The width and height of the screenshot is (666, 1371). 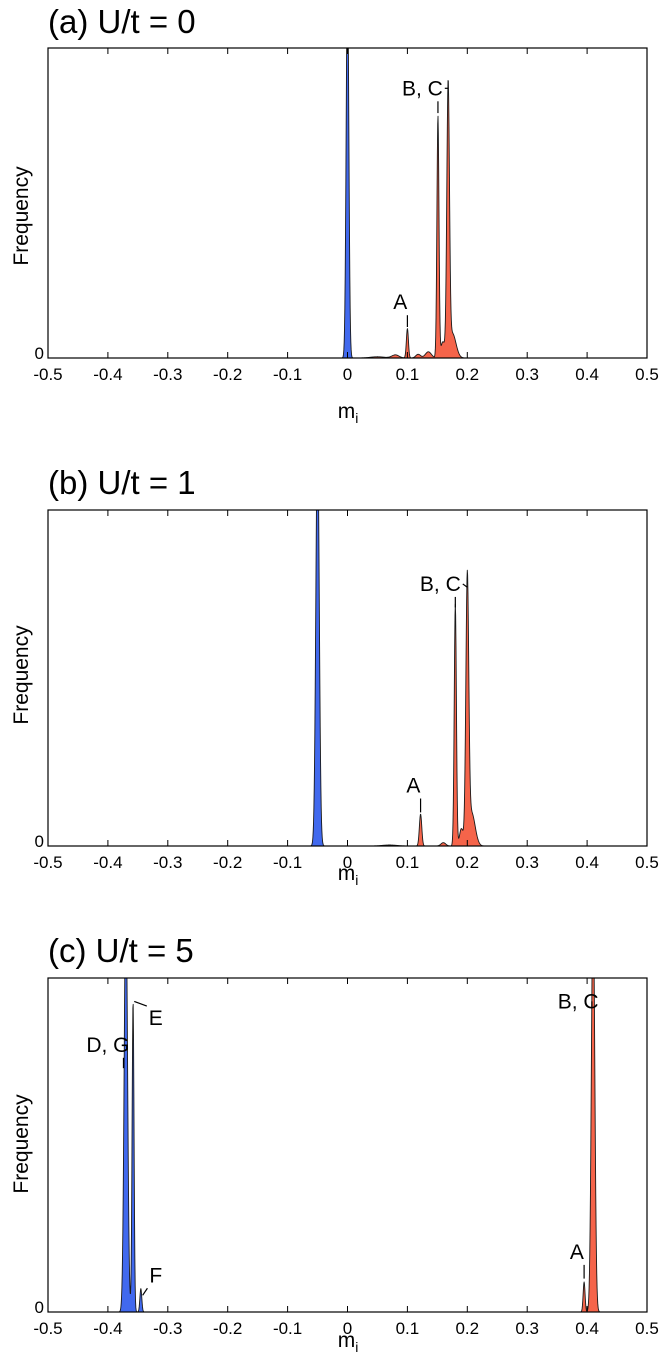 I want to click on annotation-label: F, so click(x=155, y=1275).